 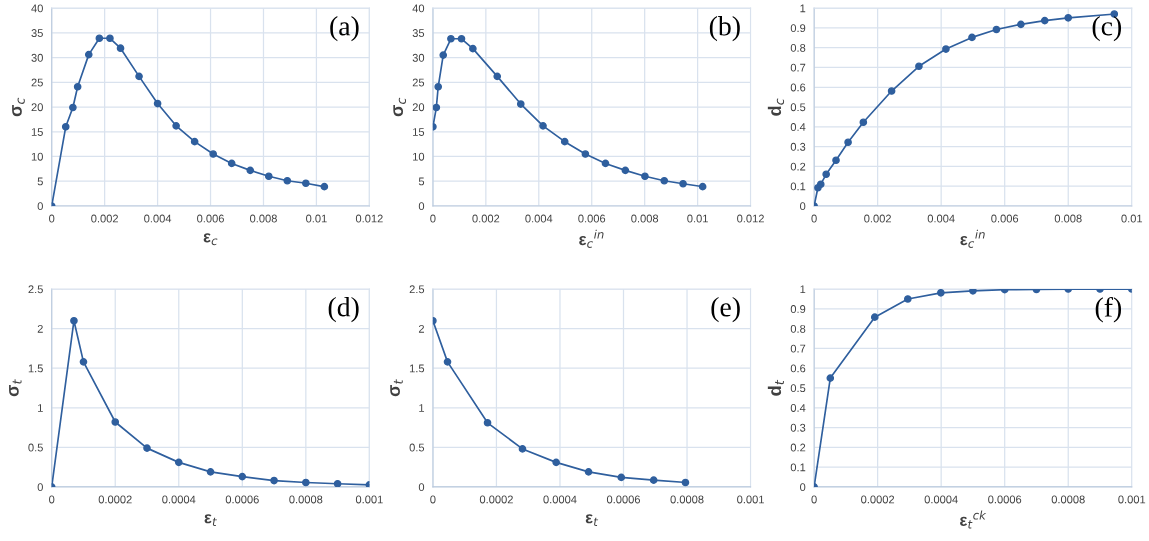 What do you see at coordinates (798, 408) in the screenshot?
I see `y-tick-label: 0.4` at bounding box center [798, 408].